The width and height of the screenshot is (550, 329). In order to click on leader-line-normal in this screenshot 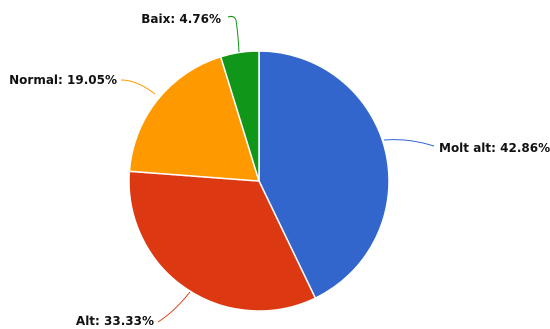, I will do `click(138, 87)`.